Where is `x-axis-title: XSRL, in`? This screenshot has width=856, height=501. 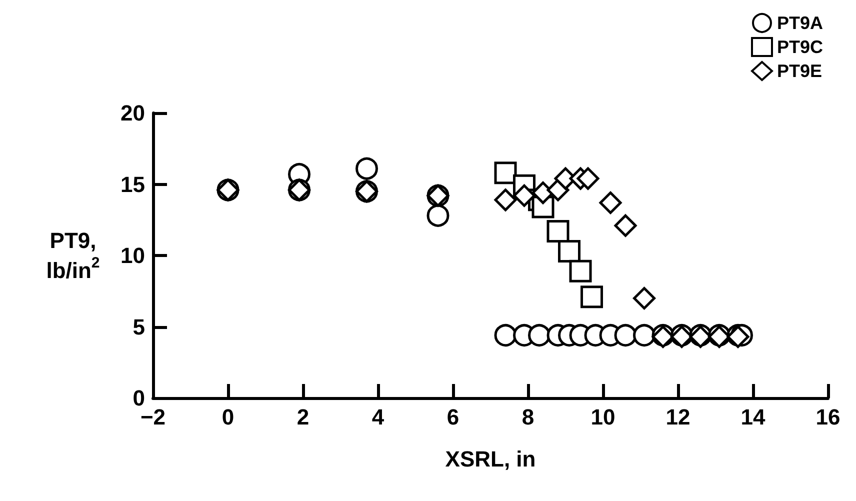
x-axis-title: XSRL, in is located at coordinates (490, 459).